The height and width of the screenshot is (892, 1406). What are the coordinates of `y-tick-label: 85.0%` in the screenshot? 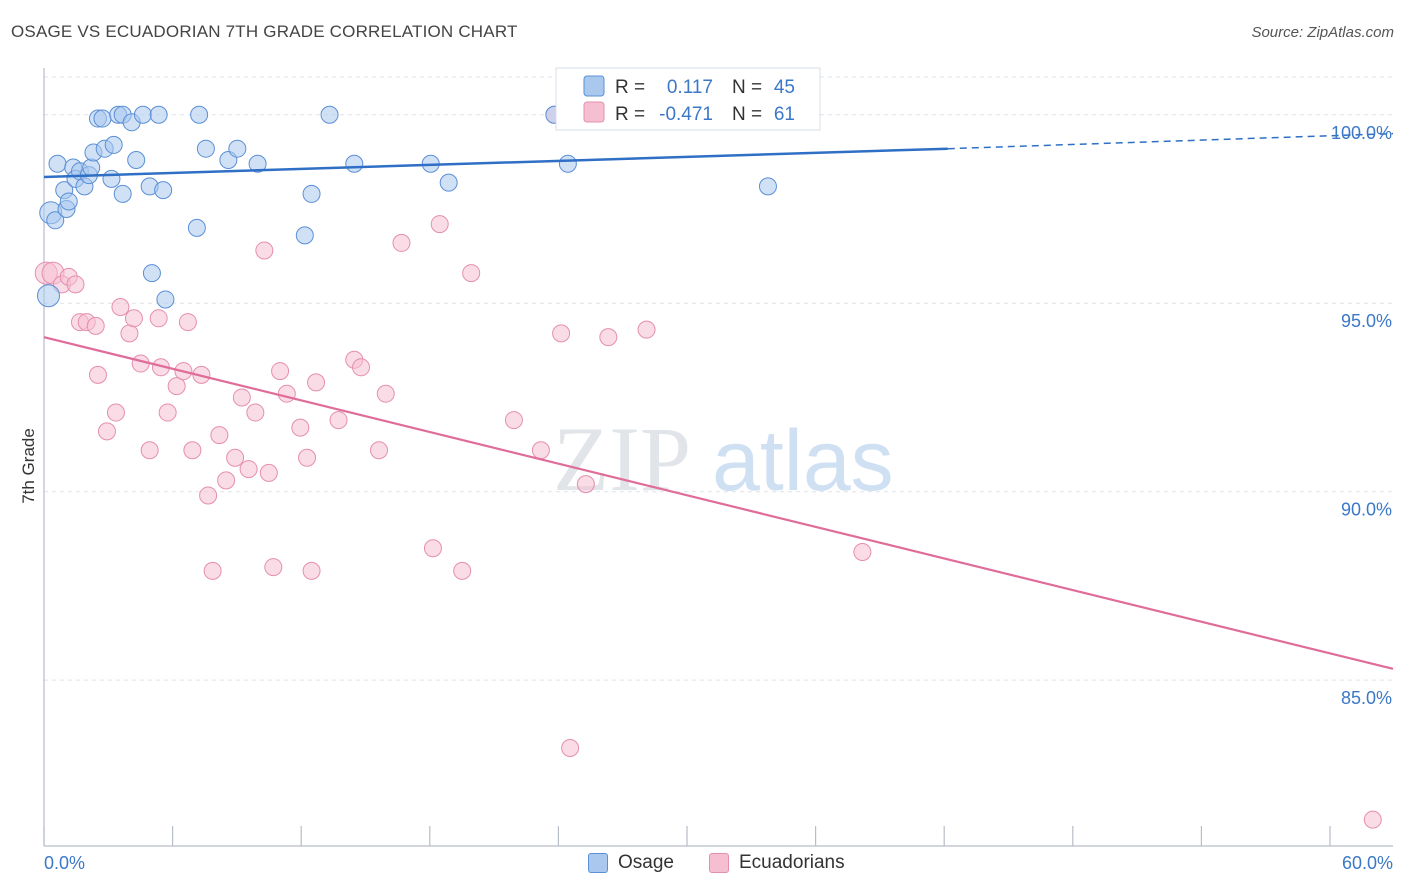 It's located at (1366, 698).